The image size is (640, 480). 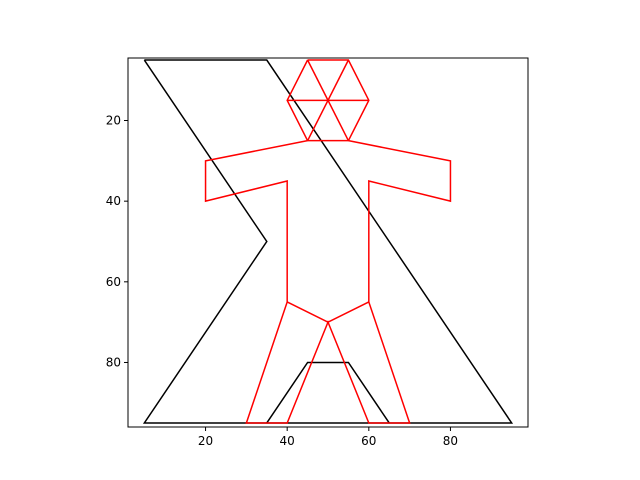 What do you see at coordinates (205, 441) in the screenshot?
I see `x-tick-label: 20` at bounding box center [205, 441].